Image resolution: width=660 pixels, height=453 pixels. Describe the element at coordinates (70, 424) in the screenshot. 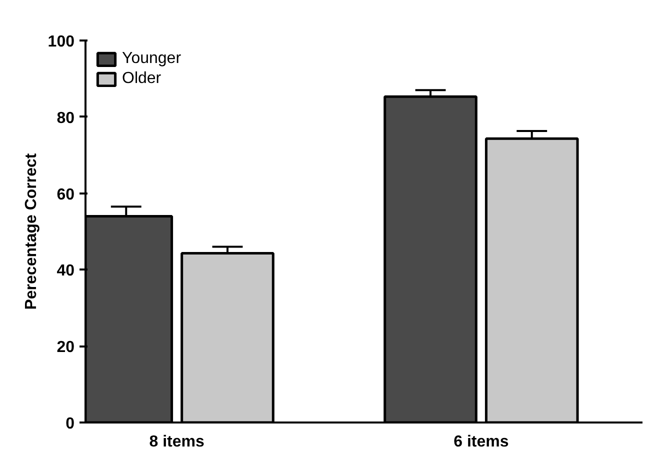

I see `y-tick-label: 0` at that location.